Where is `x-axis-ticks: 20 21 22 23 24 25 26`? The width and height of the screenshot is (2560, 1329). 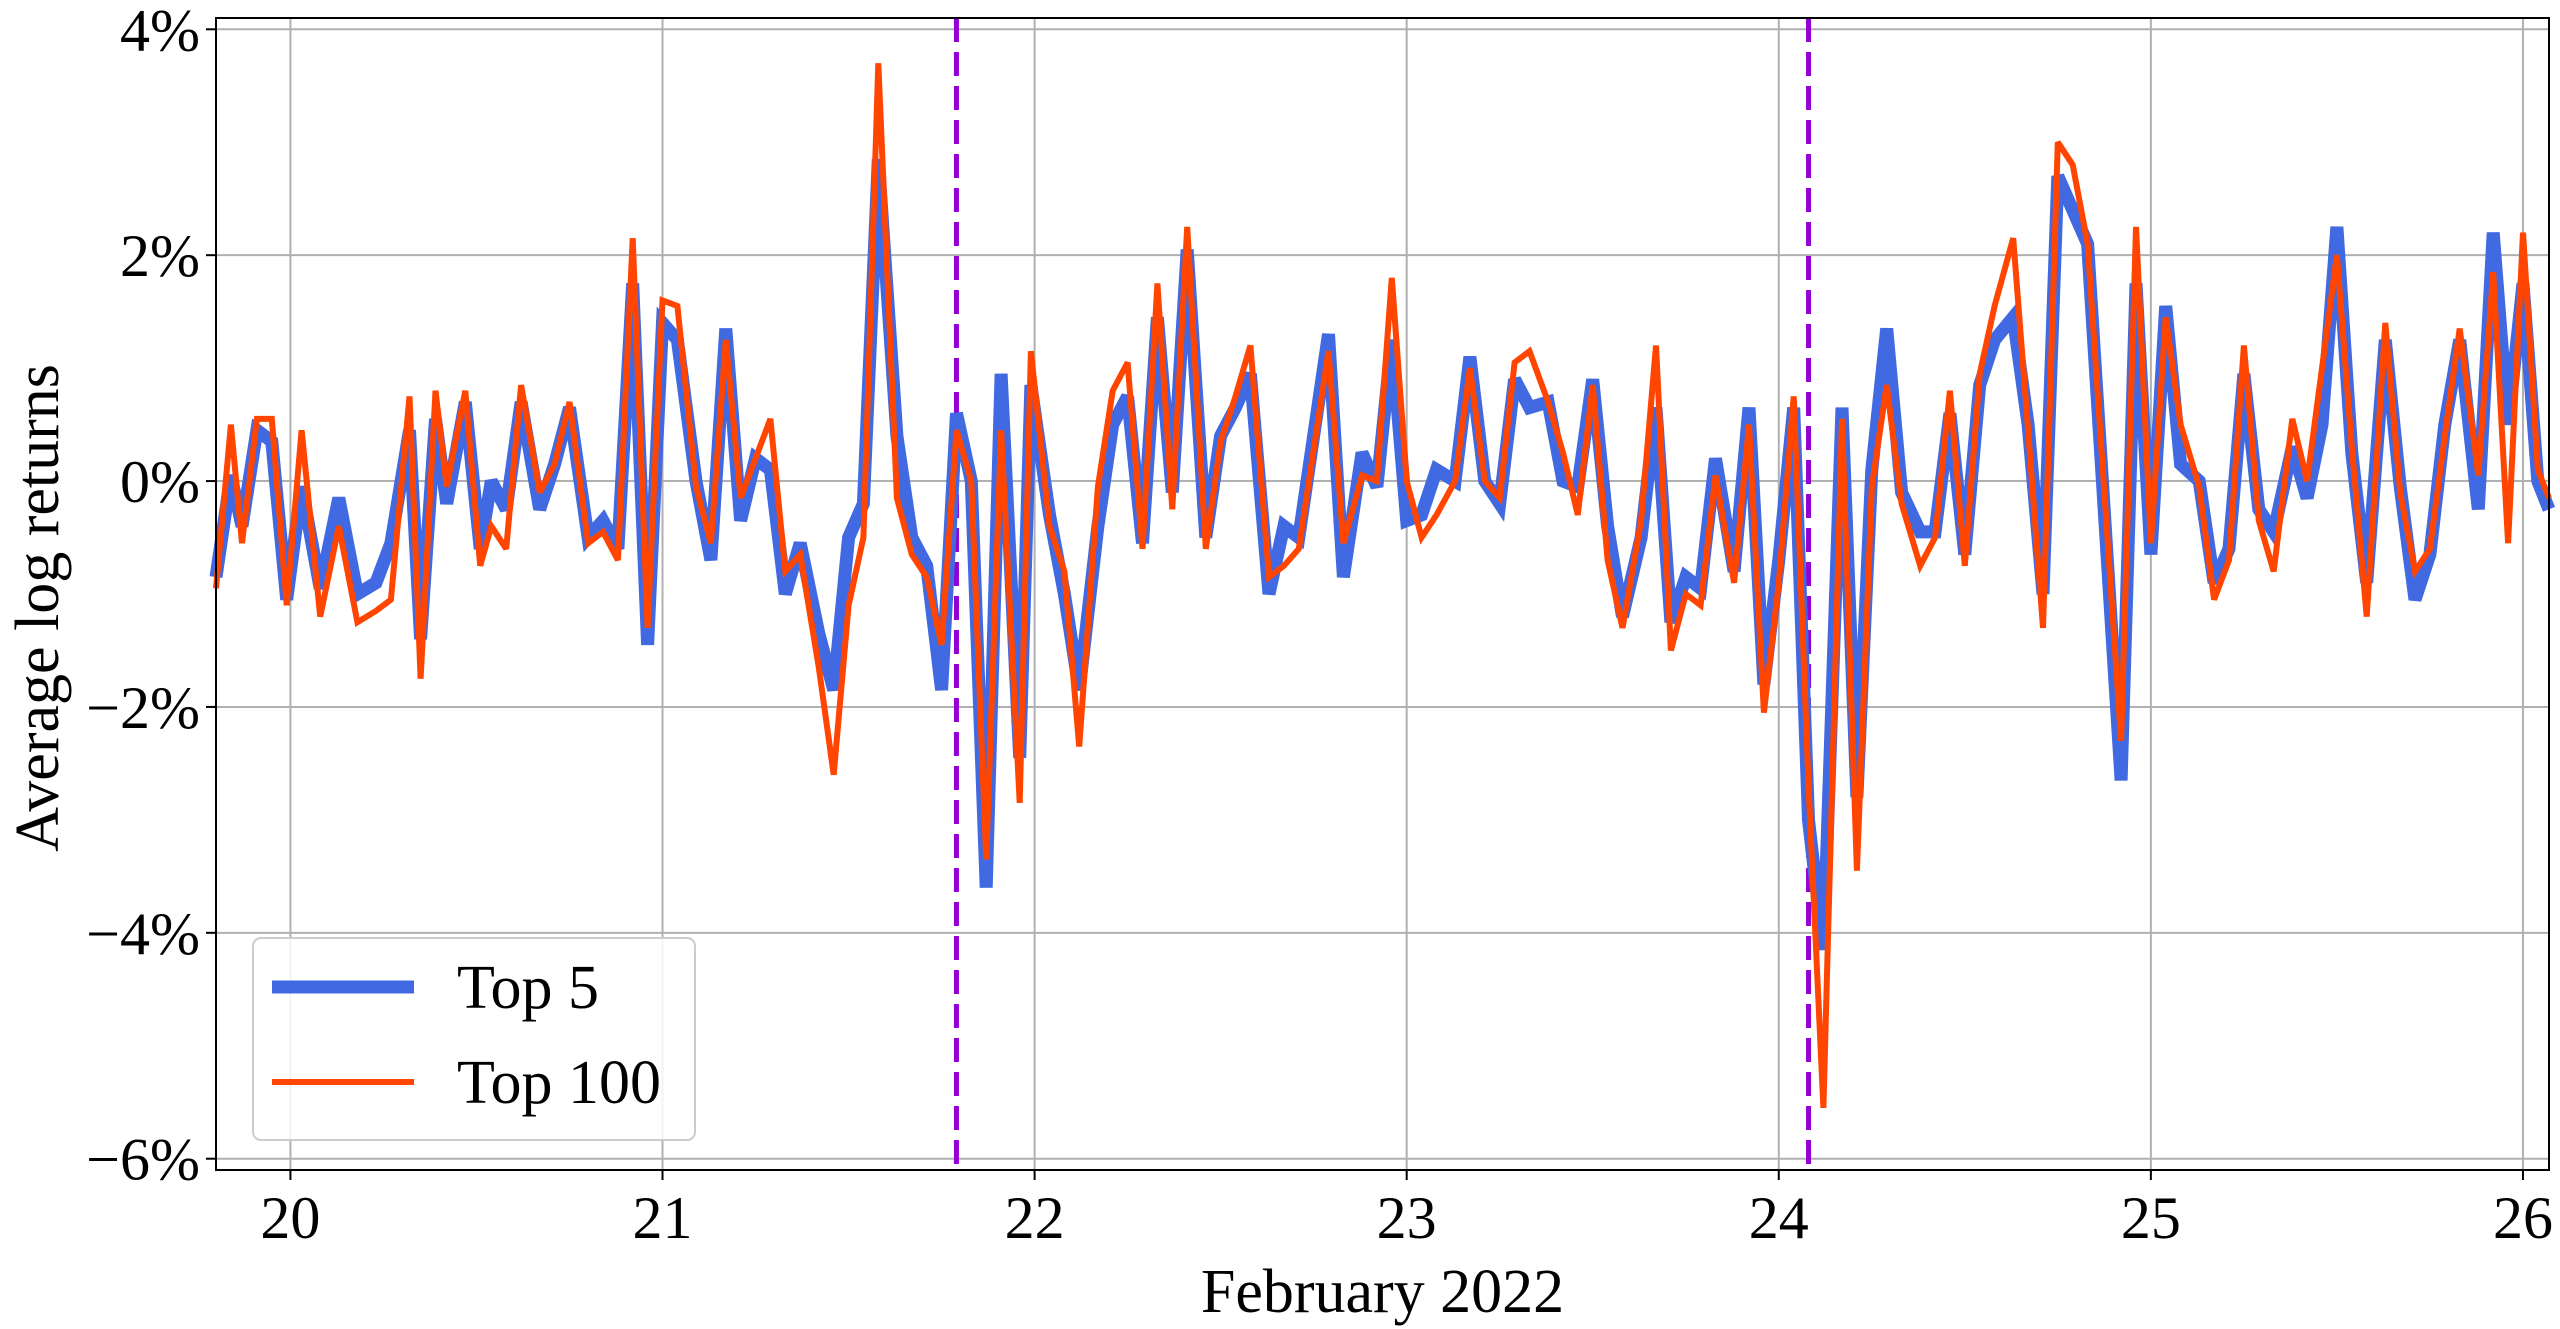 x-axis-ticks: 20 21 22 23 24 25 26 is located at coordinates (1406, 1210).